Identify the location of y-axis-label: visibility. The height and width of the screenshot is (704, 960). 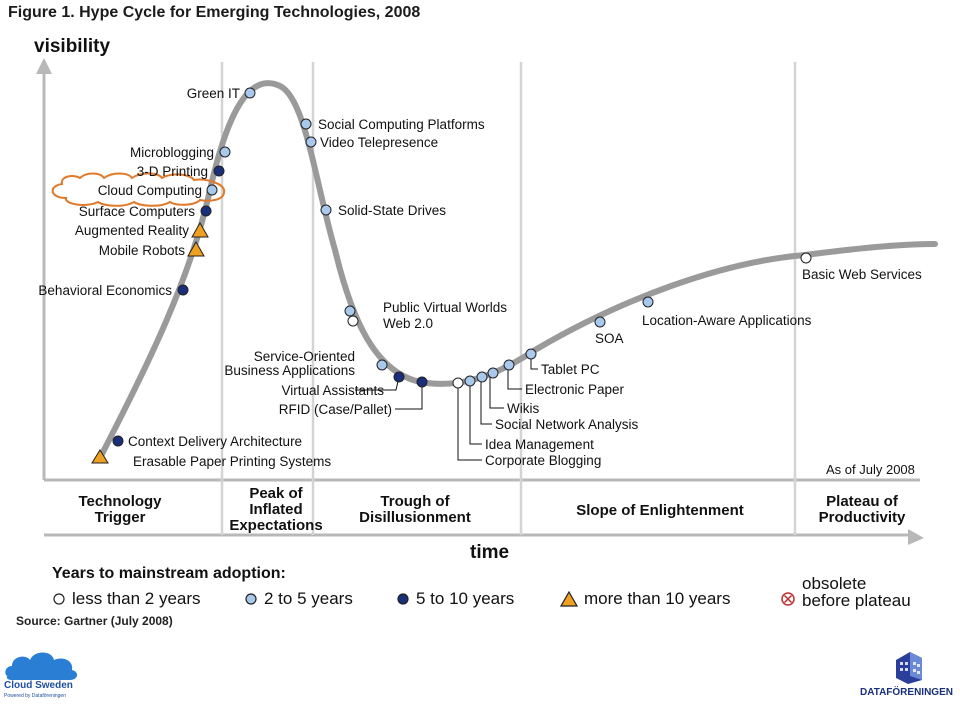
(72, 46).